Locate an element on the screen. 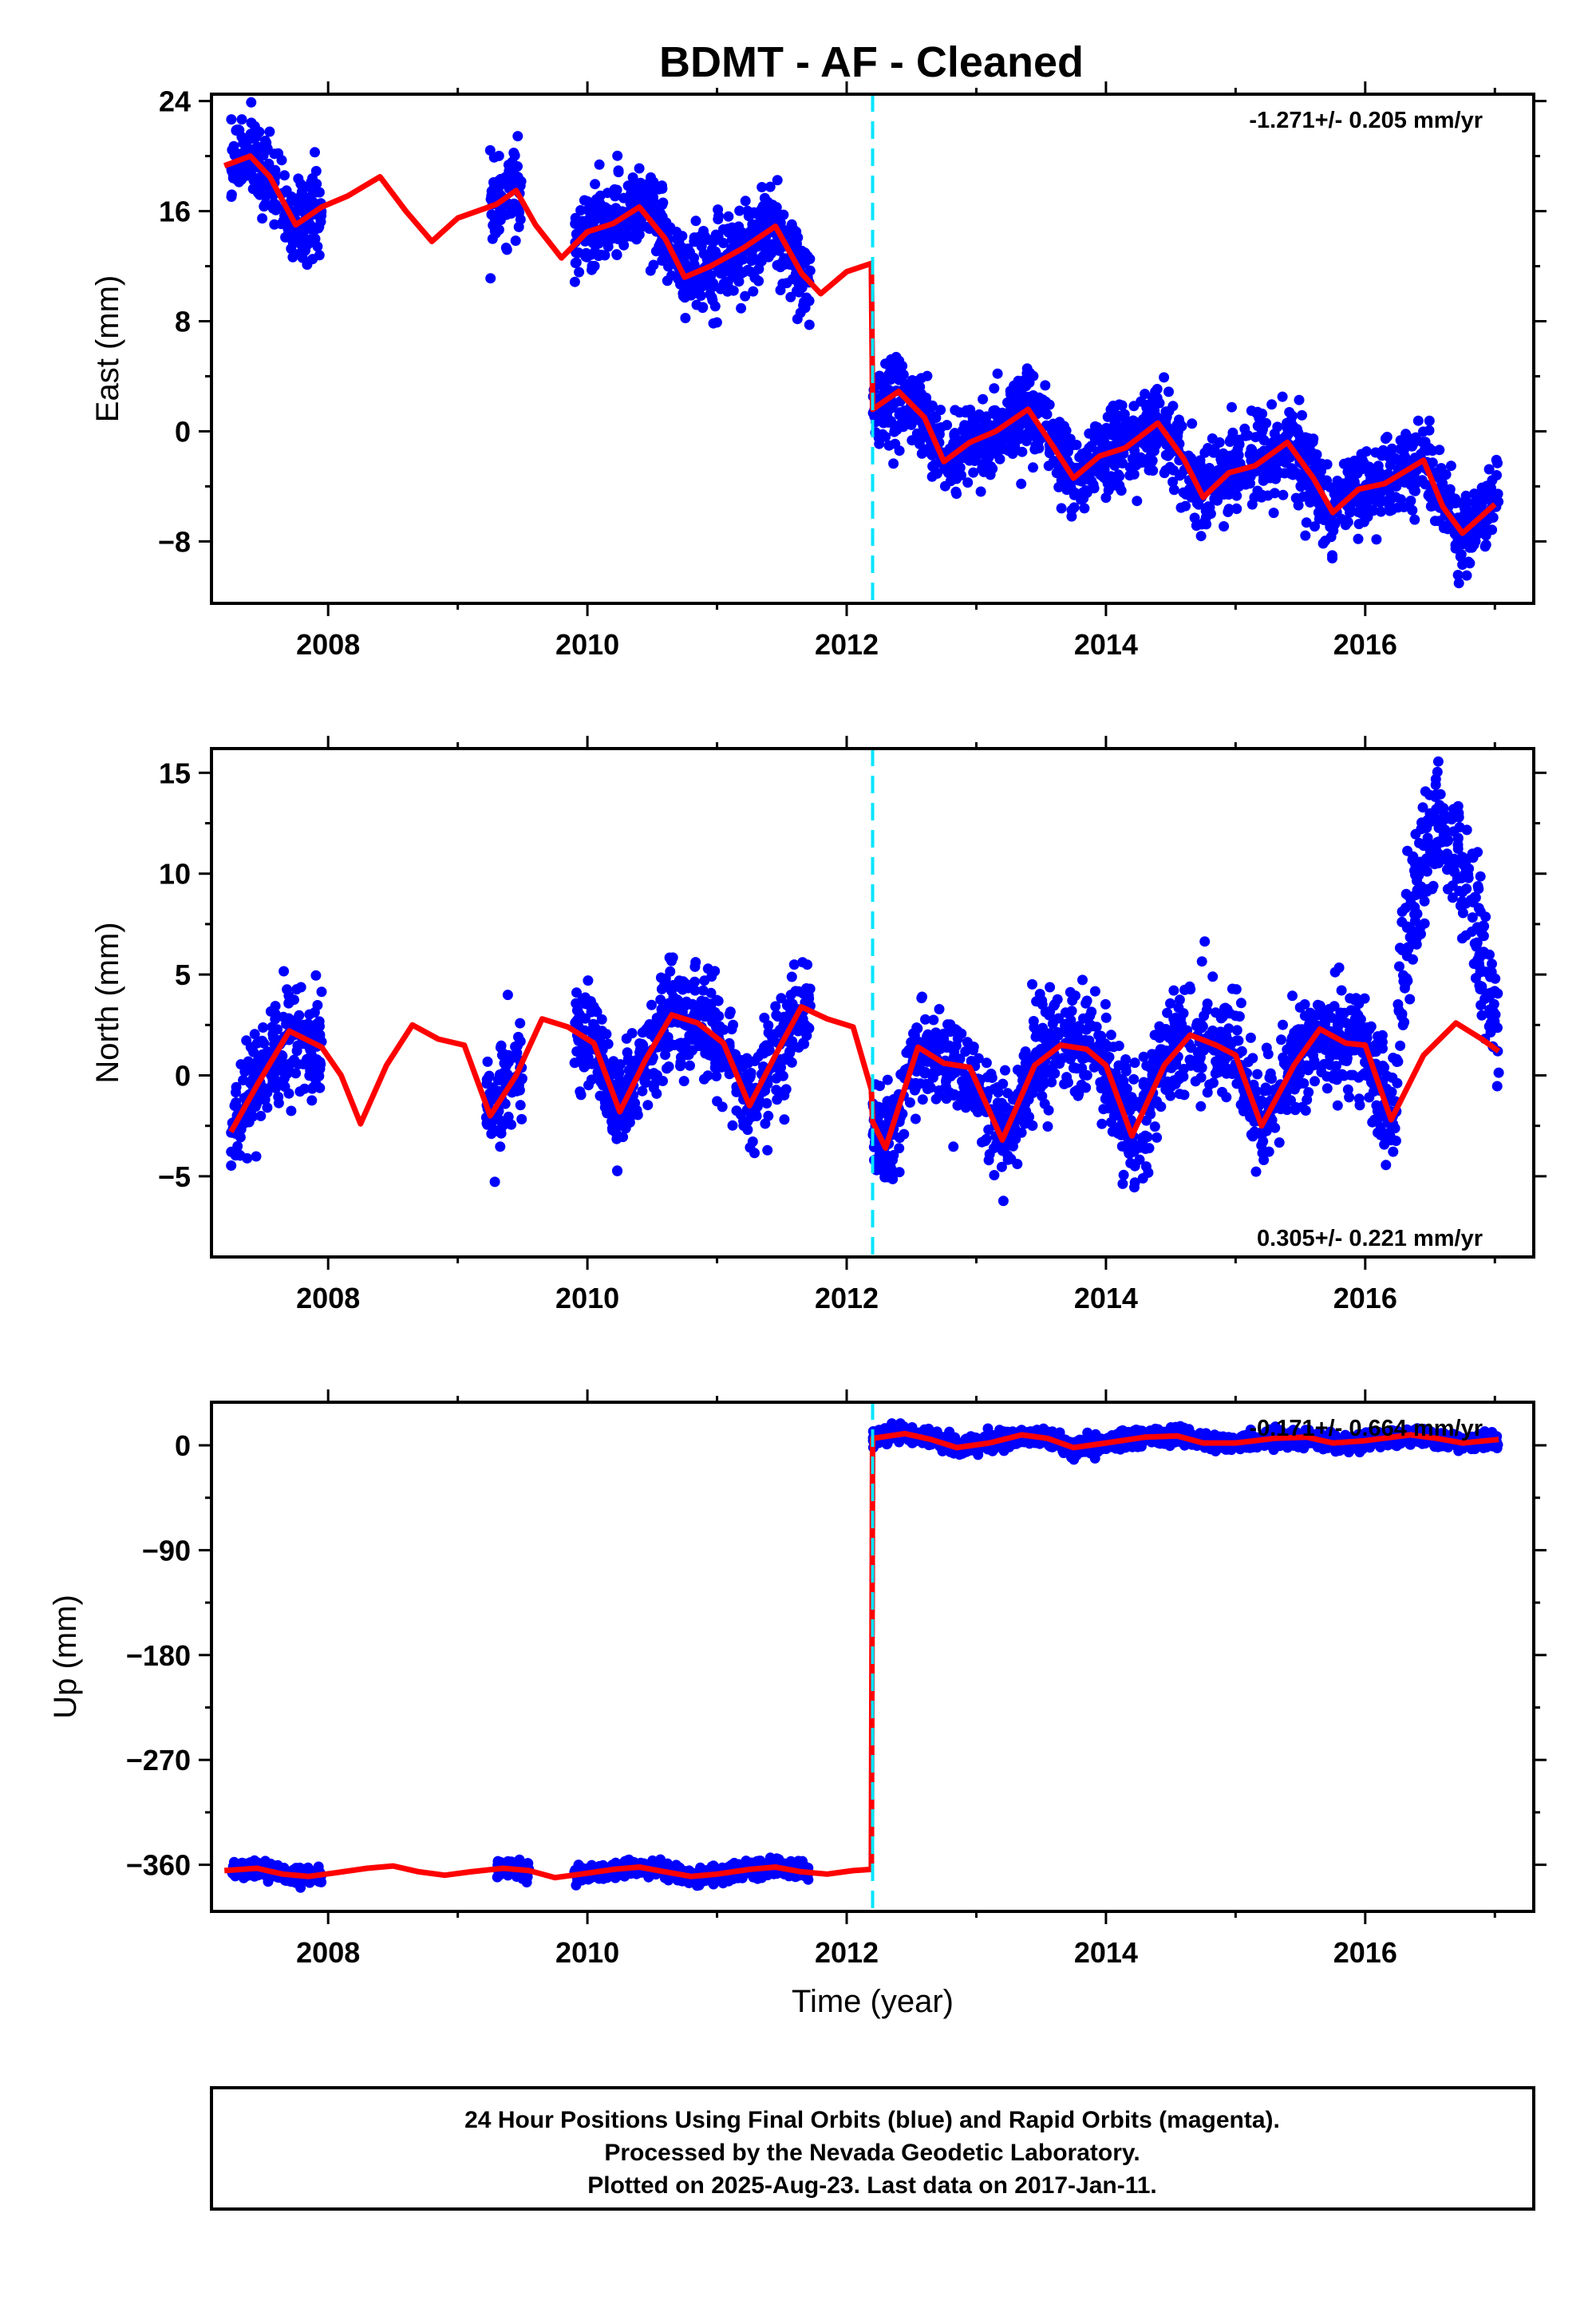 This screenshot has width=1596, height=2316. y-tick-label: 16 is located at coordinates (175, 212).